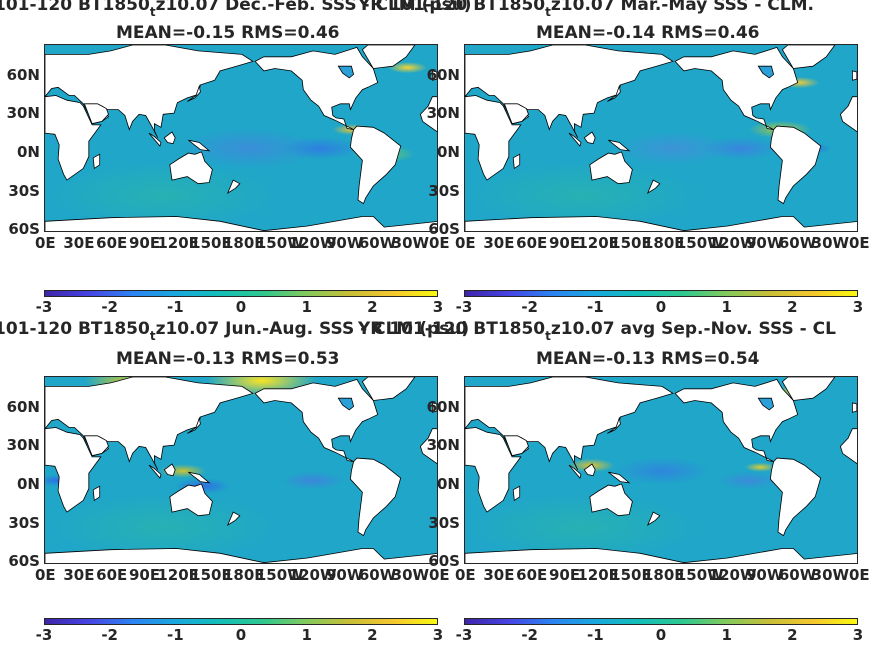 Image resolution: width=875 pixels, height=656 pixels. I want to click on panel-2-map-svg, so click(661, 138).